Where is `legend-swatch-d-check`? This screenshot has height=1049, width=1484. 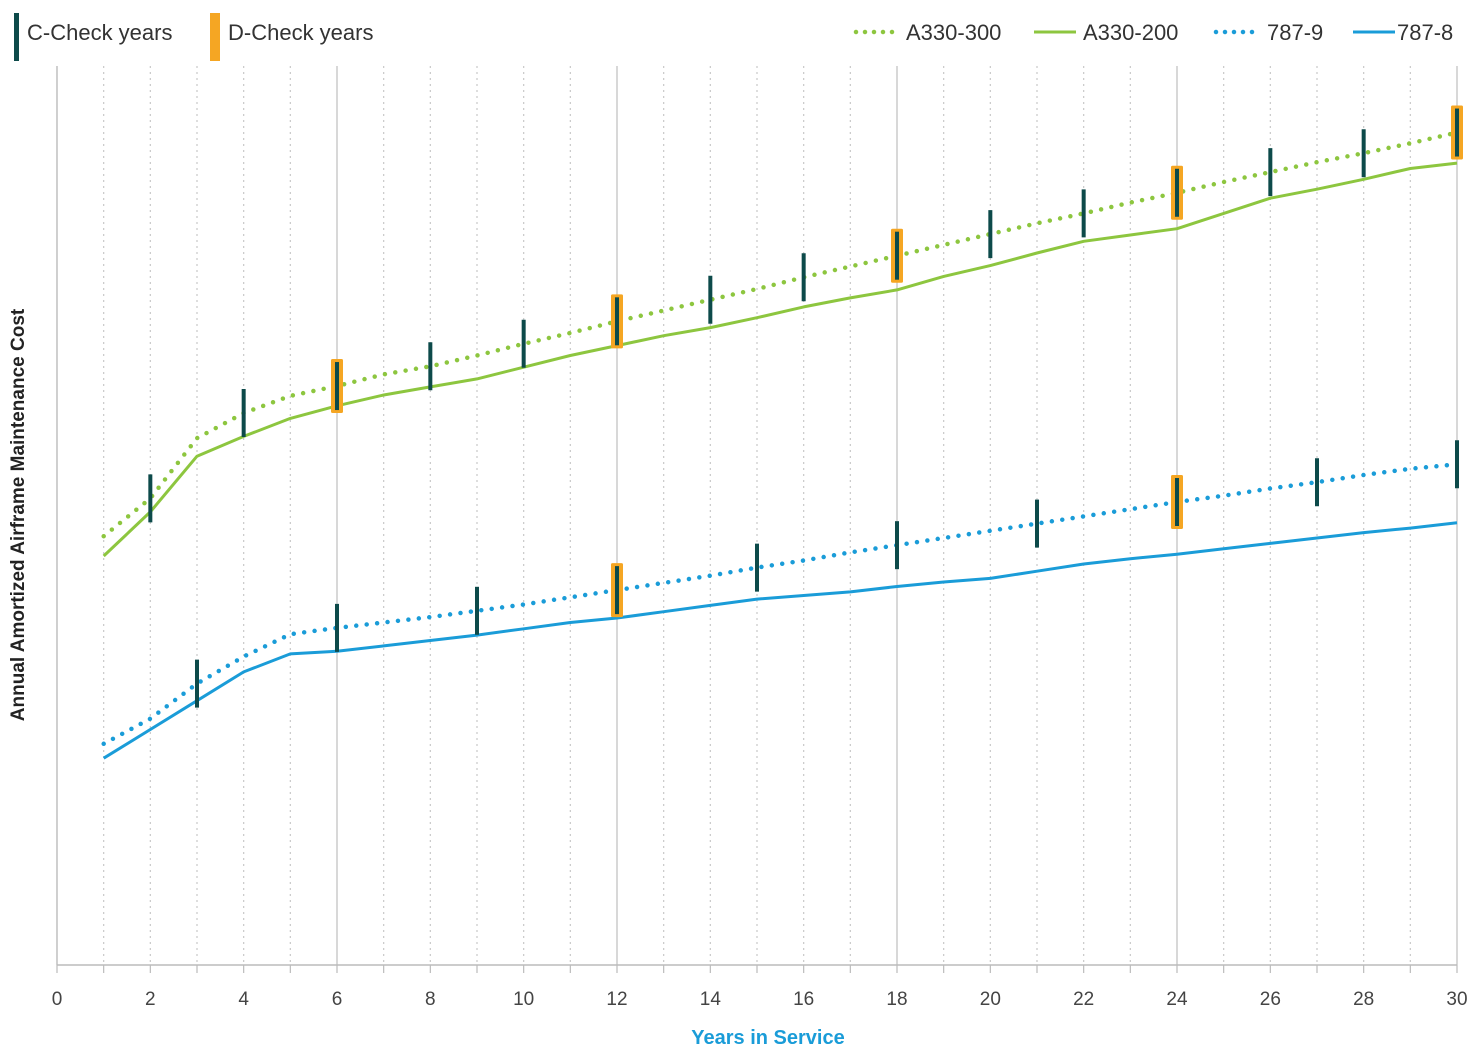 legend-swatch-d-check is located at coordinates (215, 37).